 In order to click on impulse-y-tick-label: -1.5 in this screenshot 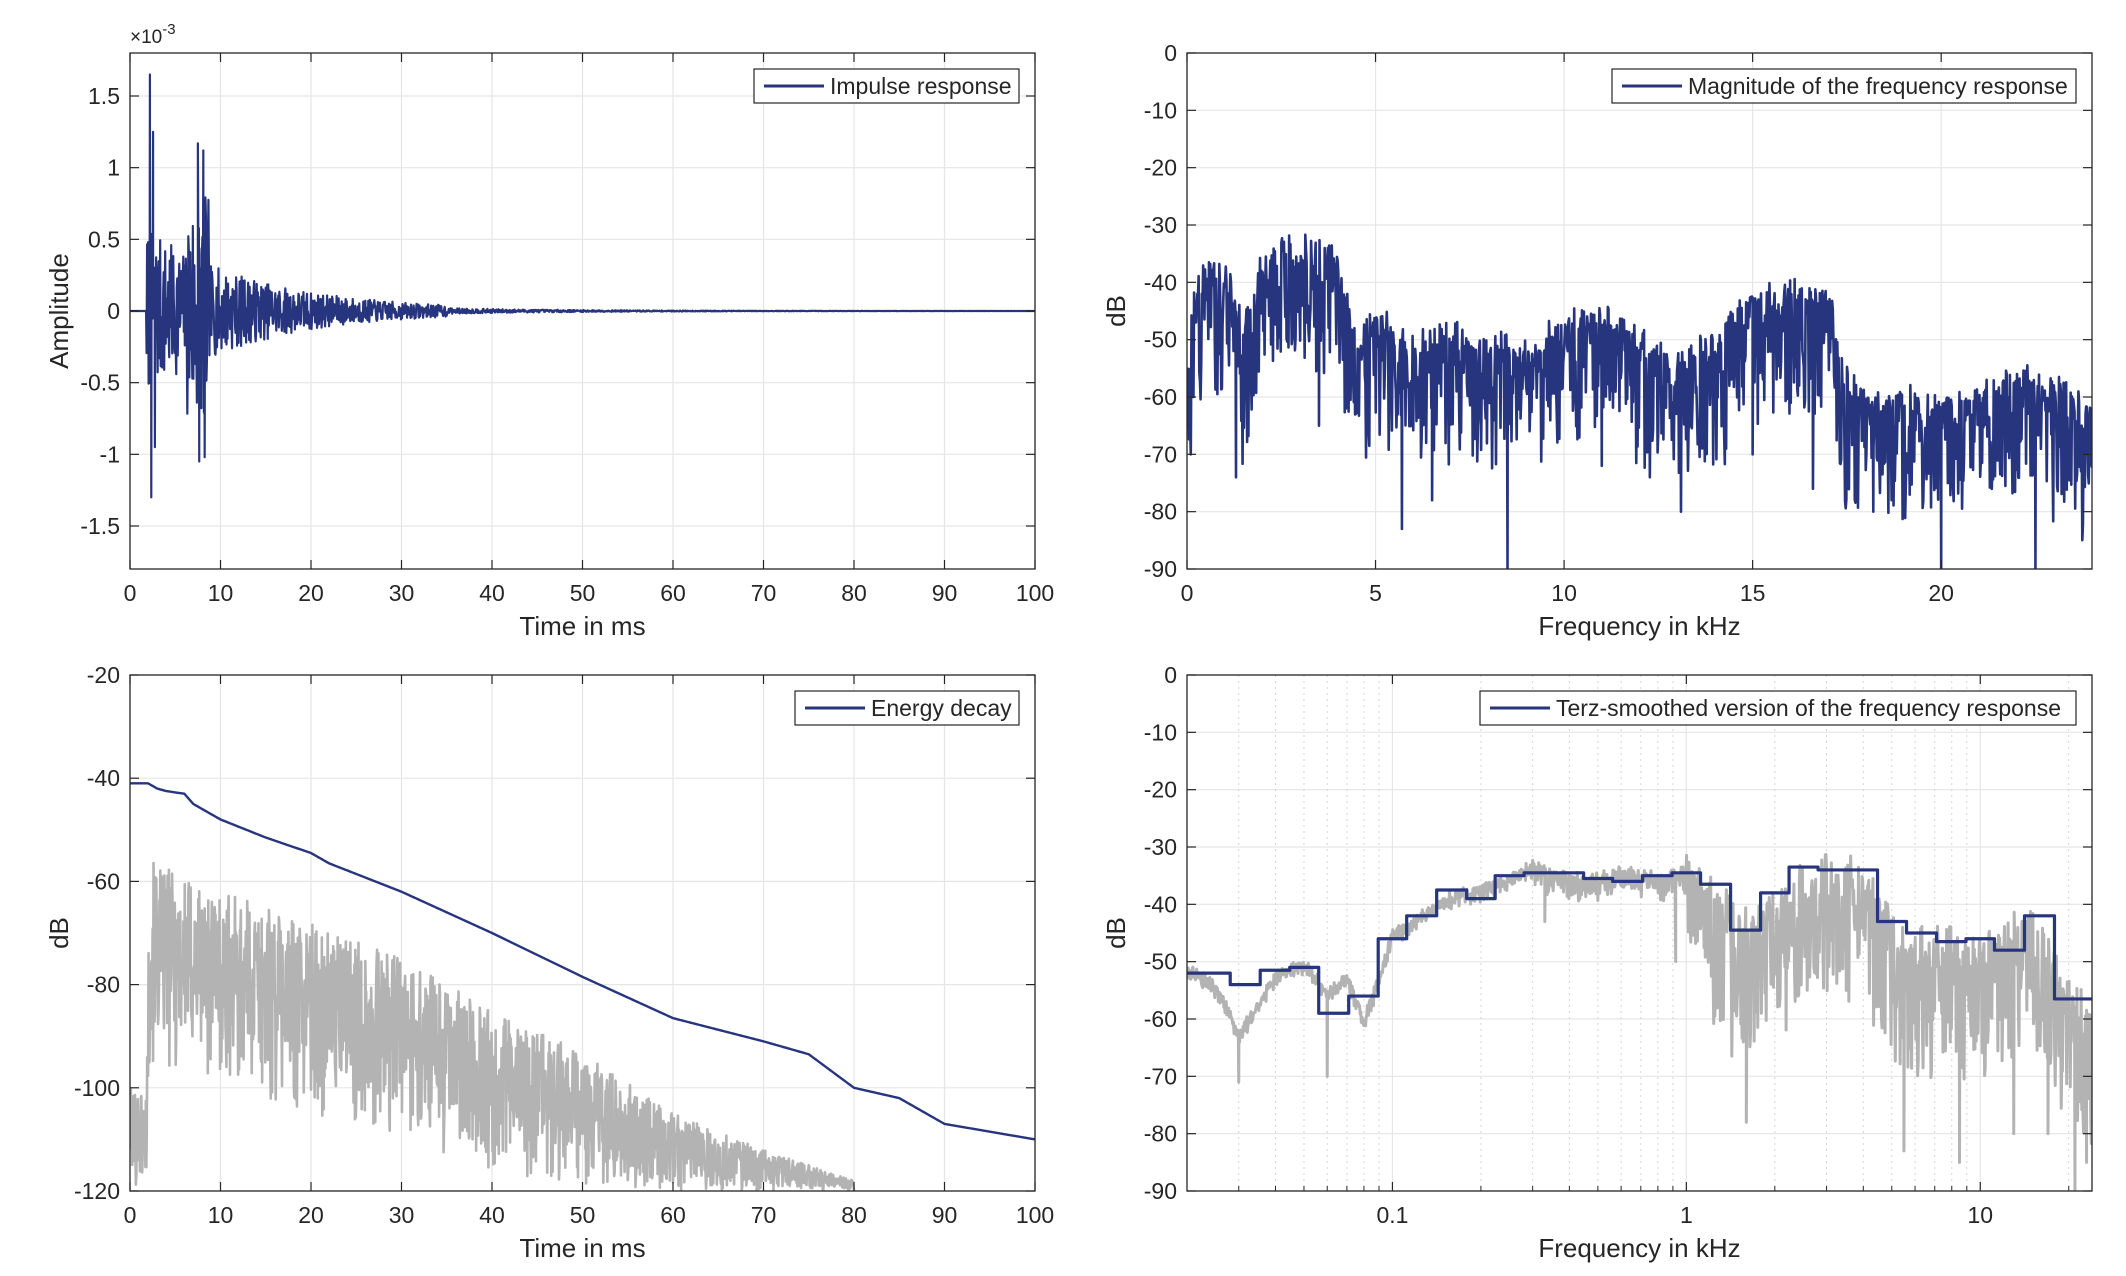, I will do `click(100, 526)`.